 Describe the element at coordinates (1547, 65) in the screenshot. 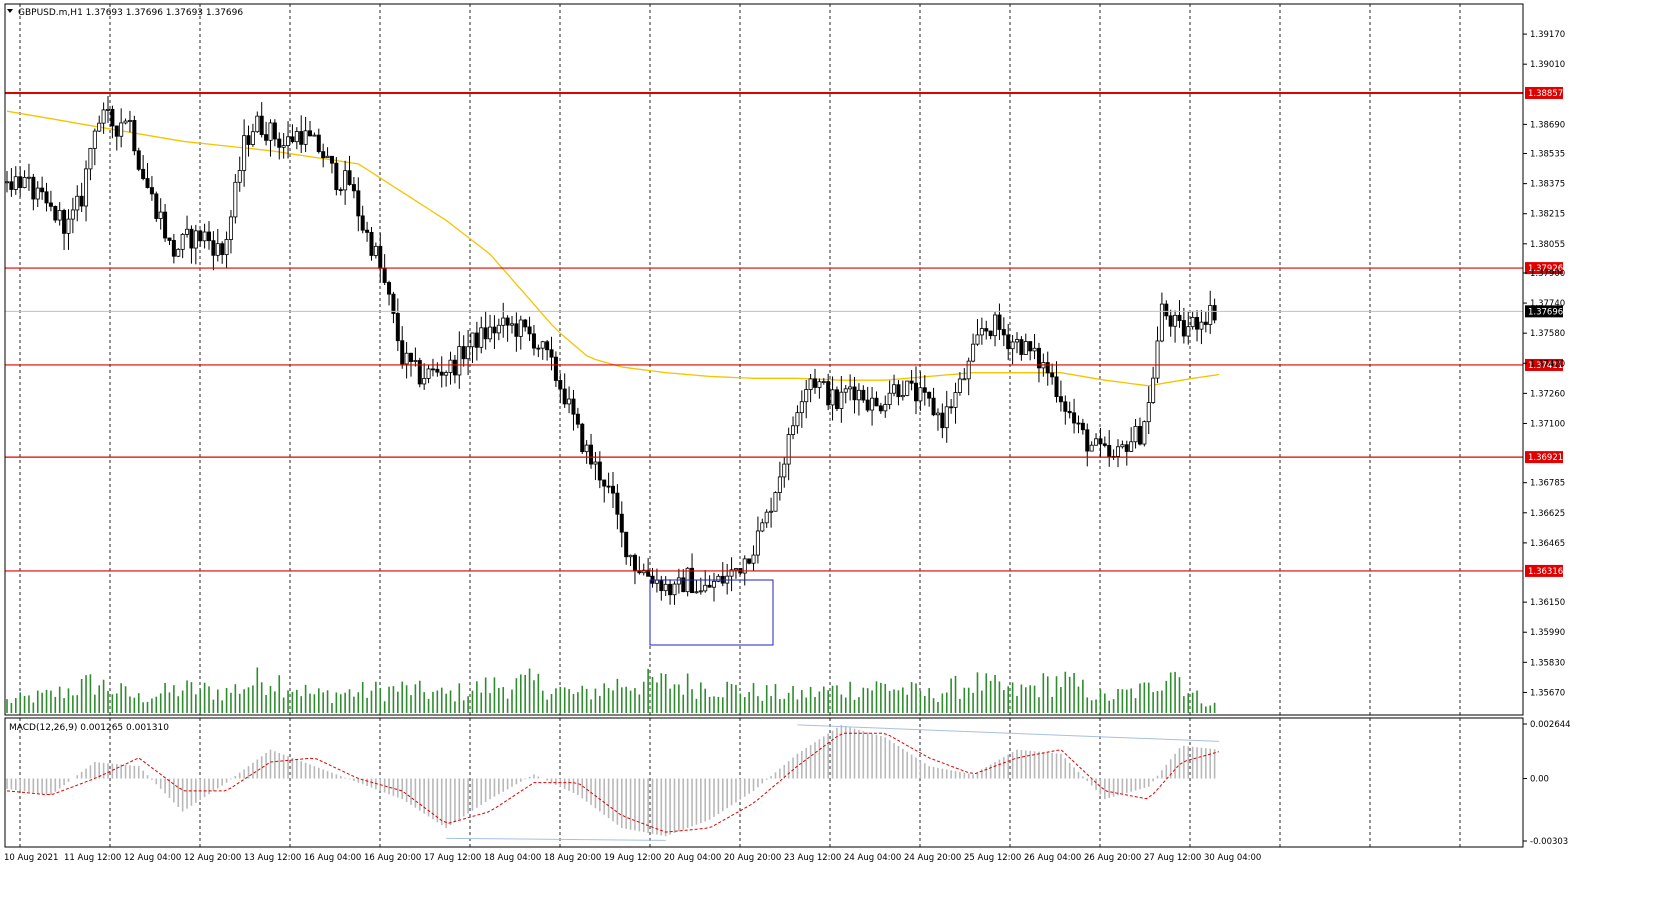

I see `price-axis-label: 1.39010` at that location.